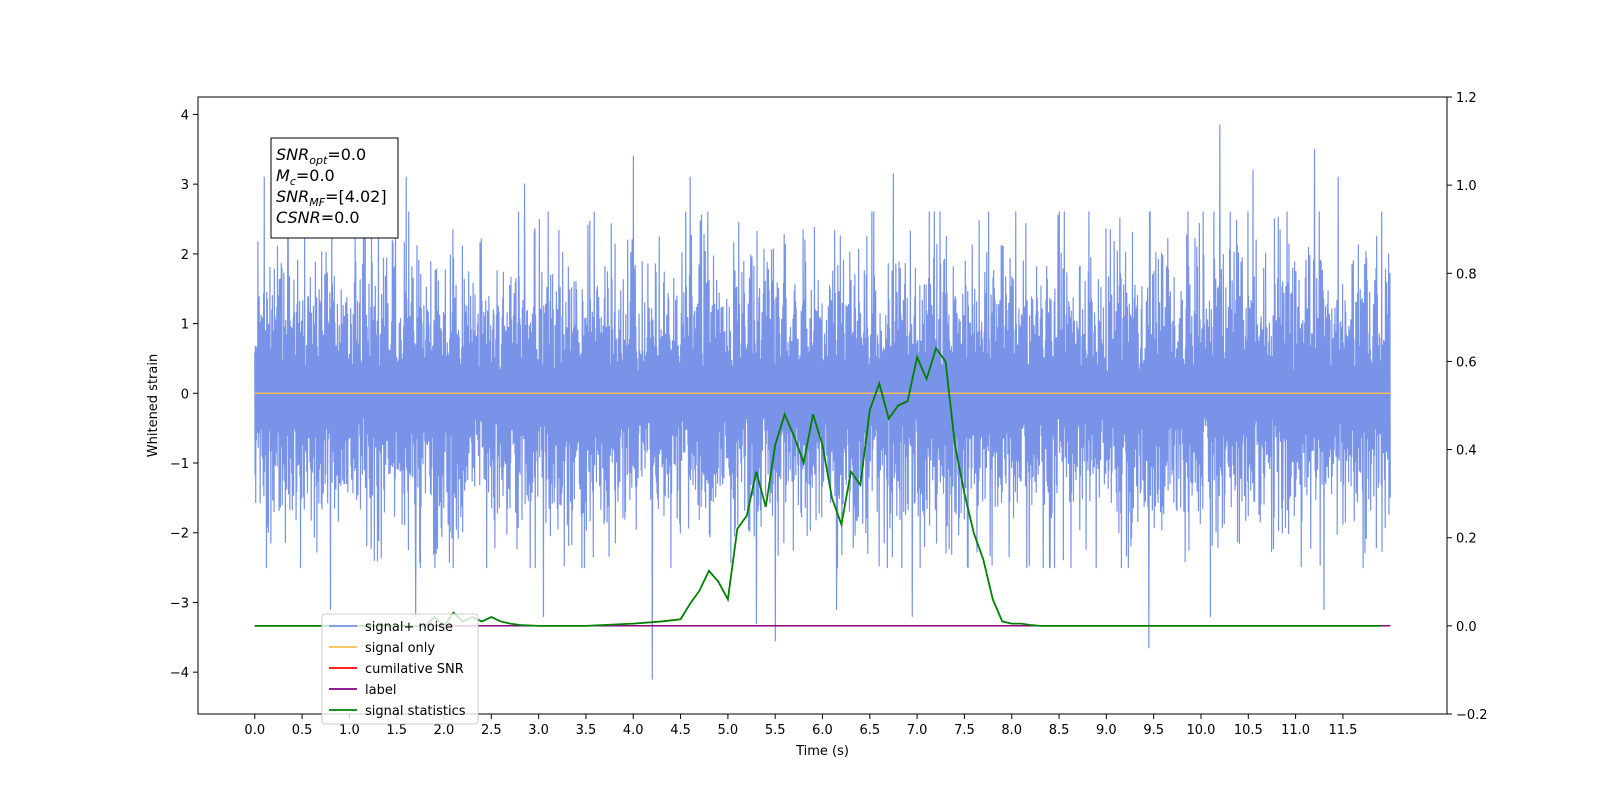  Describe the element at coordinates (185, 325) in the screenshot. I see `y-tick-label: 1` at that location.